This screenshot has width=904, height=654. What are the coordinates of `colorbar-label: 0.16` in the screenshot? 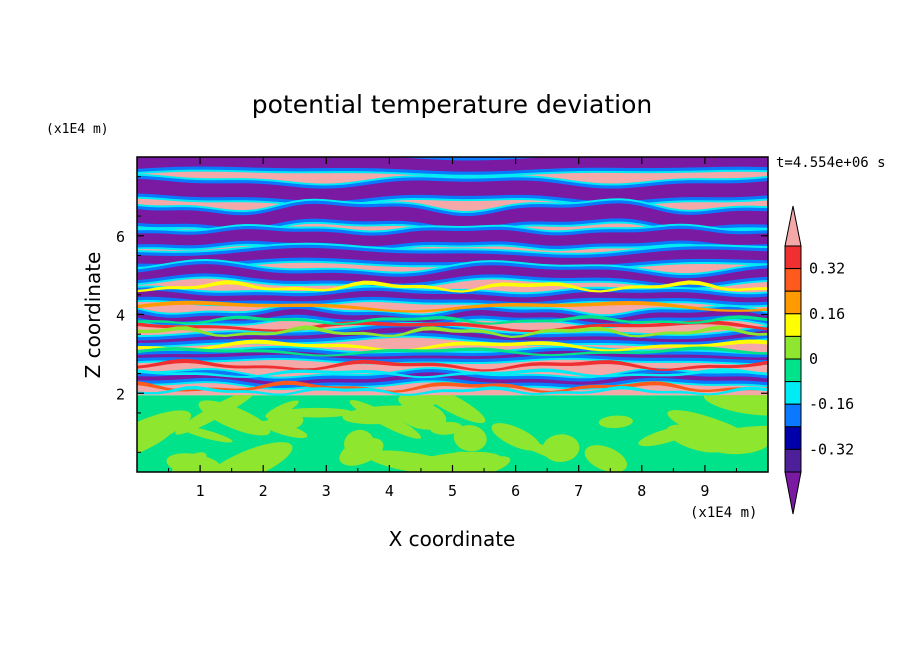 It's located at (827, 314).